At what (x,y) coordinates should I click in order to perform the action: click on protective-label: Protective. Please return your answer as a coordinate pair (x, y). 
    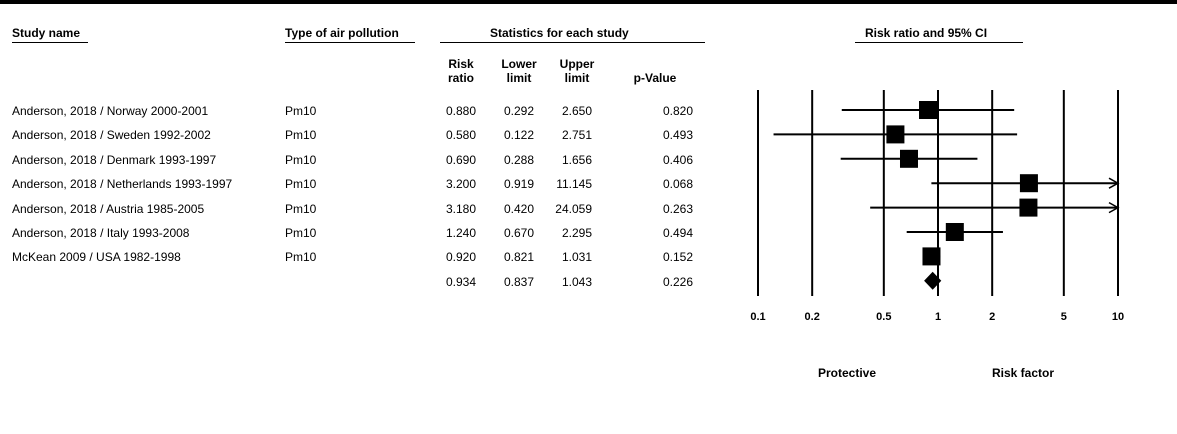
    Looking at the image, I should click on (847, 373).